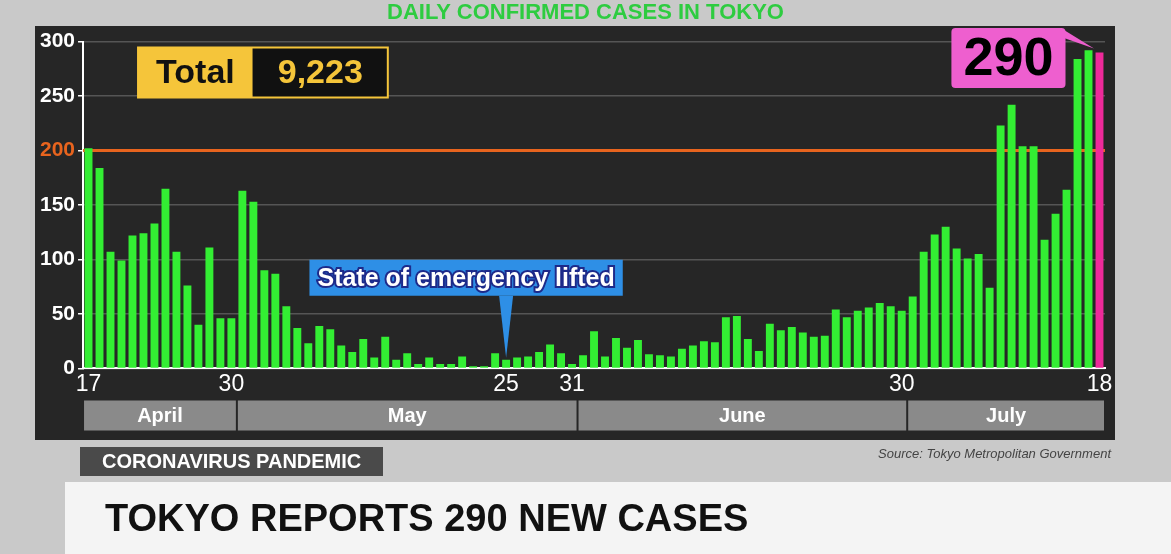 The height and width of the screenshot is (554, 1171). What do you see at coordinates (57, 94) in the screenshot?
I see `y-tick-label: 250` at bounding box center [57, 94].